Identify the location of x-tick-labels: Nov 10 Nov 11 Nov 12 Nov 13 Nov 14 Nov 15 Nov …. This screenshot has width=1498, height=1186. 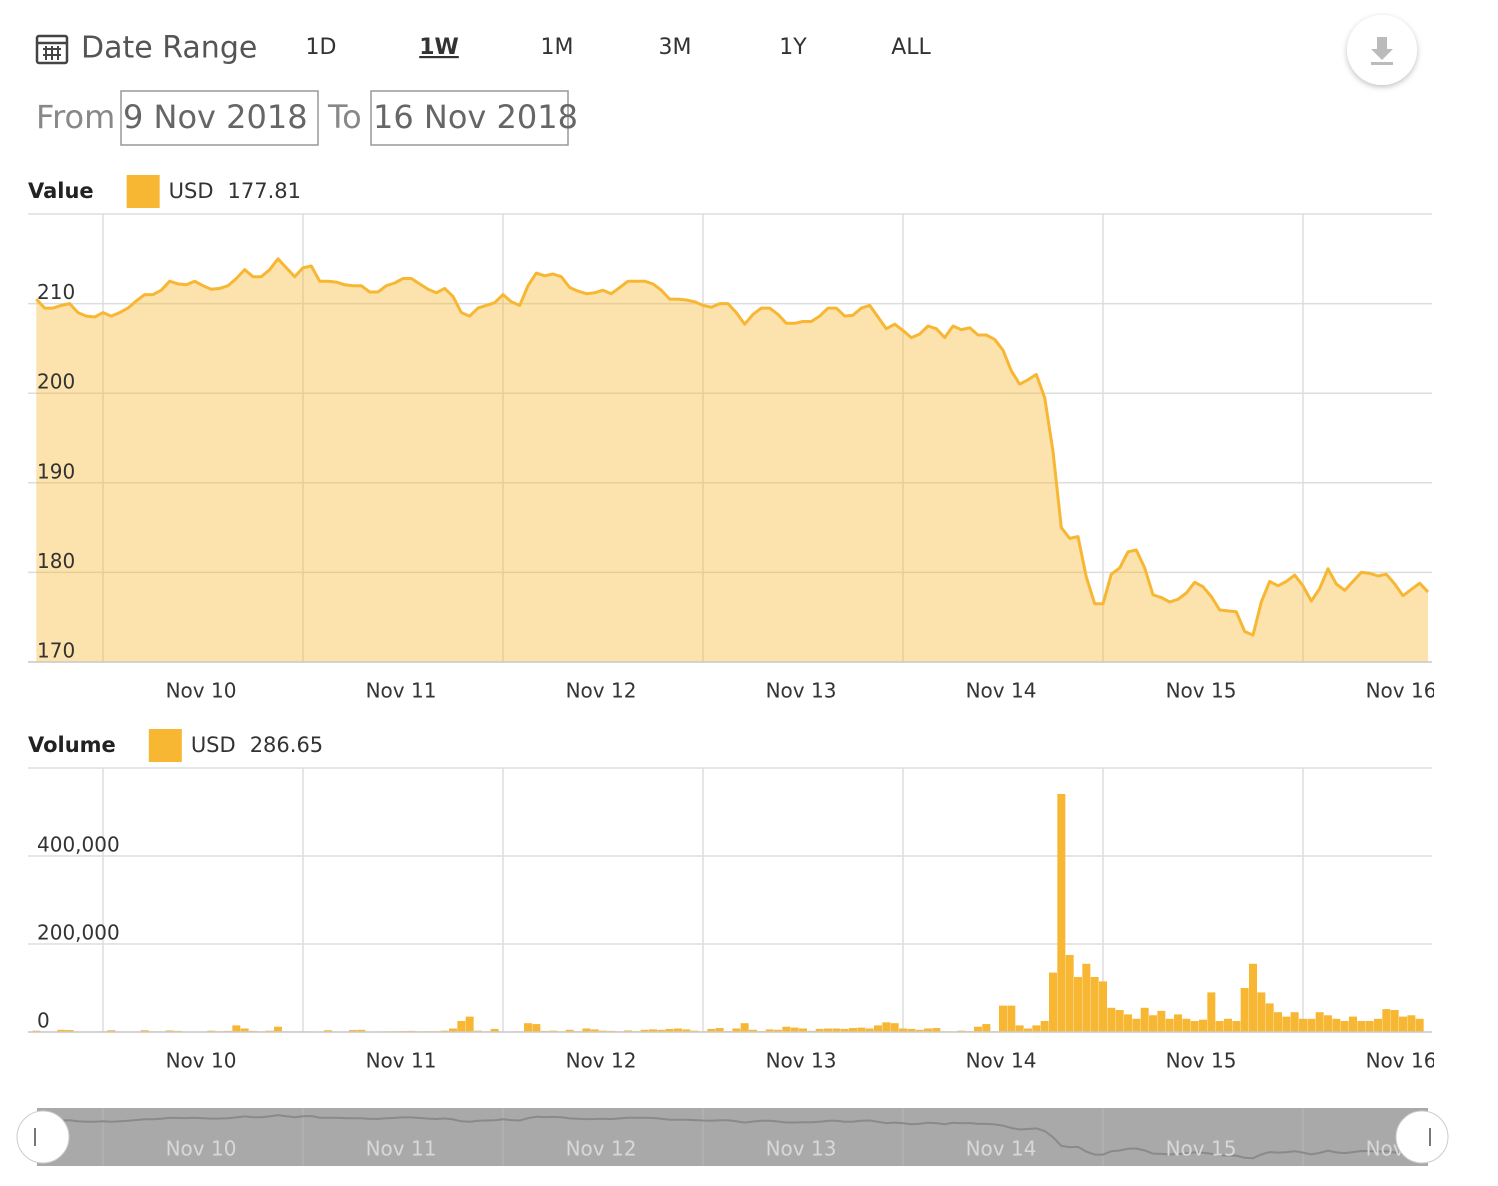
(800, 1061).